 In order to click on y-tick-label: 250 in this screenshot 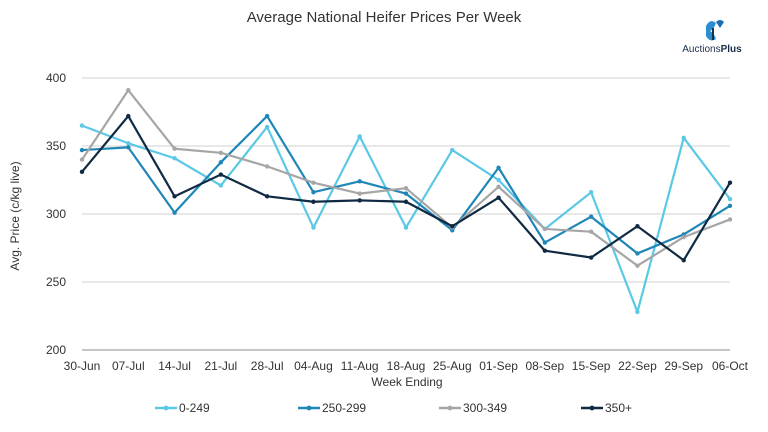, I will do `click(56, 282)`.